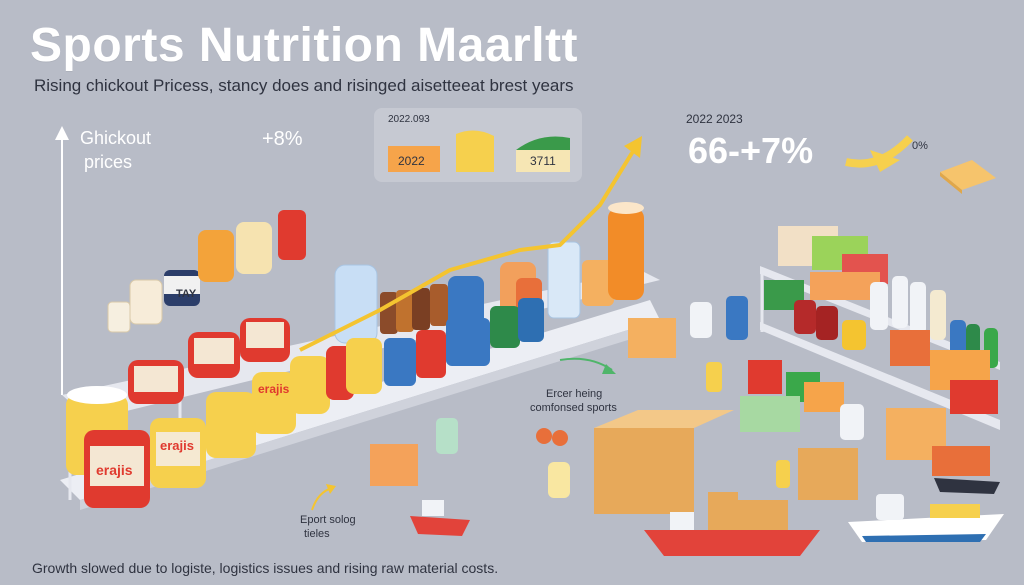 Image resolution: width=1024 pixels, height=585 pixels. Describe the element at coordinates (116, 138) in the screenshot. I see `axis-label-line1: Ghickout` at that location.